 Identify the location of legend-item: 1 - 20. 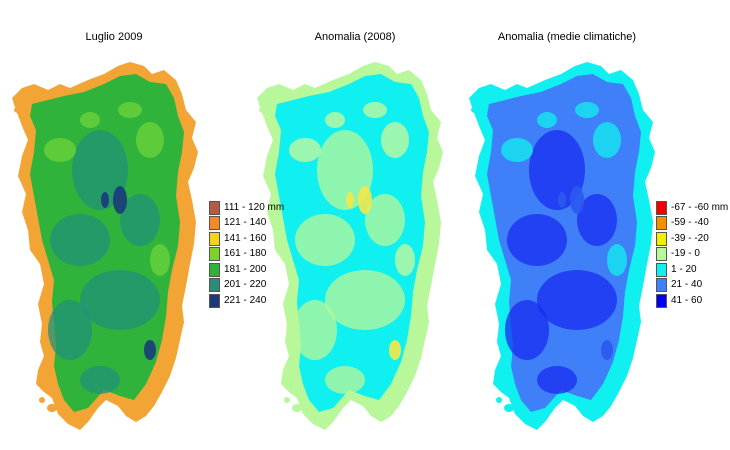
(692, 270).